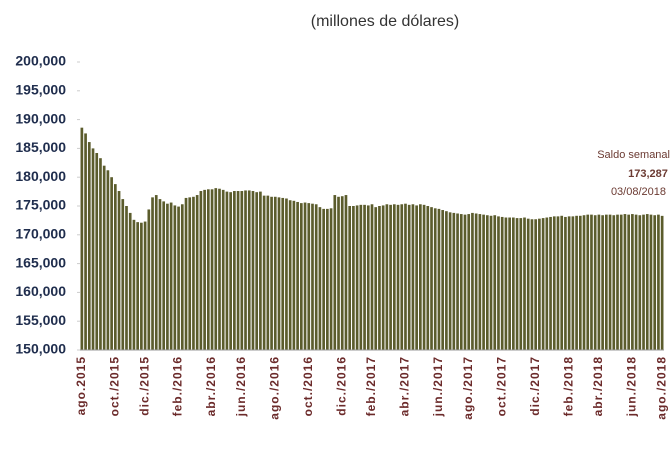  Describe the element at coordinates (501, 386) in the screenshot. I see `x-tick-label: oct./2017` at that location.